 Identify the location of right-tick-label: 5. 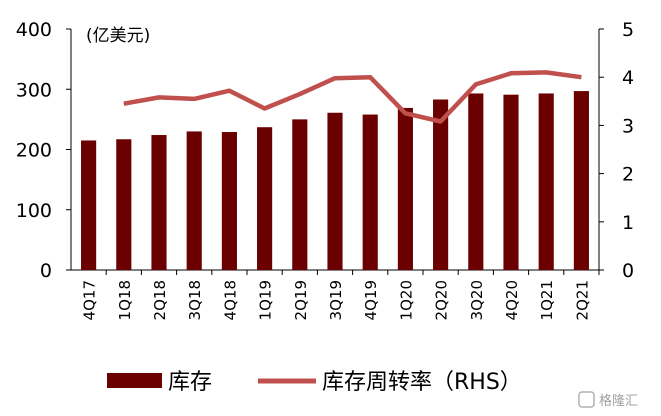
(628, 30).